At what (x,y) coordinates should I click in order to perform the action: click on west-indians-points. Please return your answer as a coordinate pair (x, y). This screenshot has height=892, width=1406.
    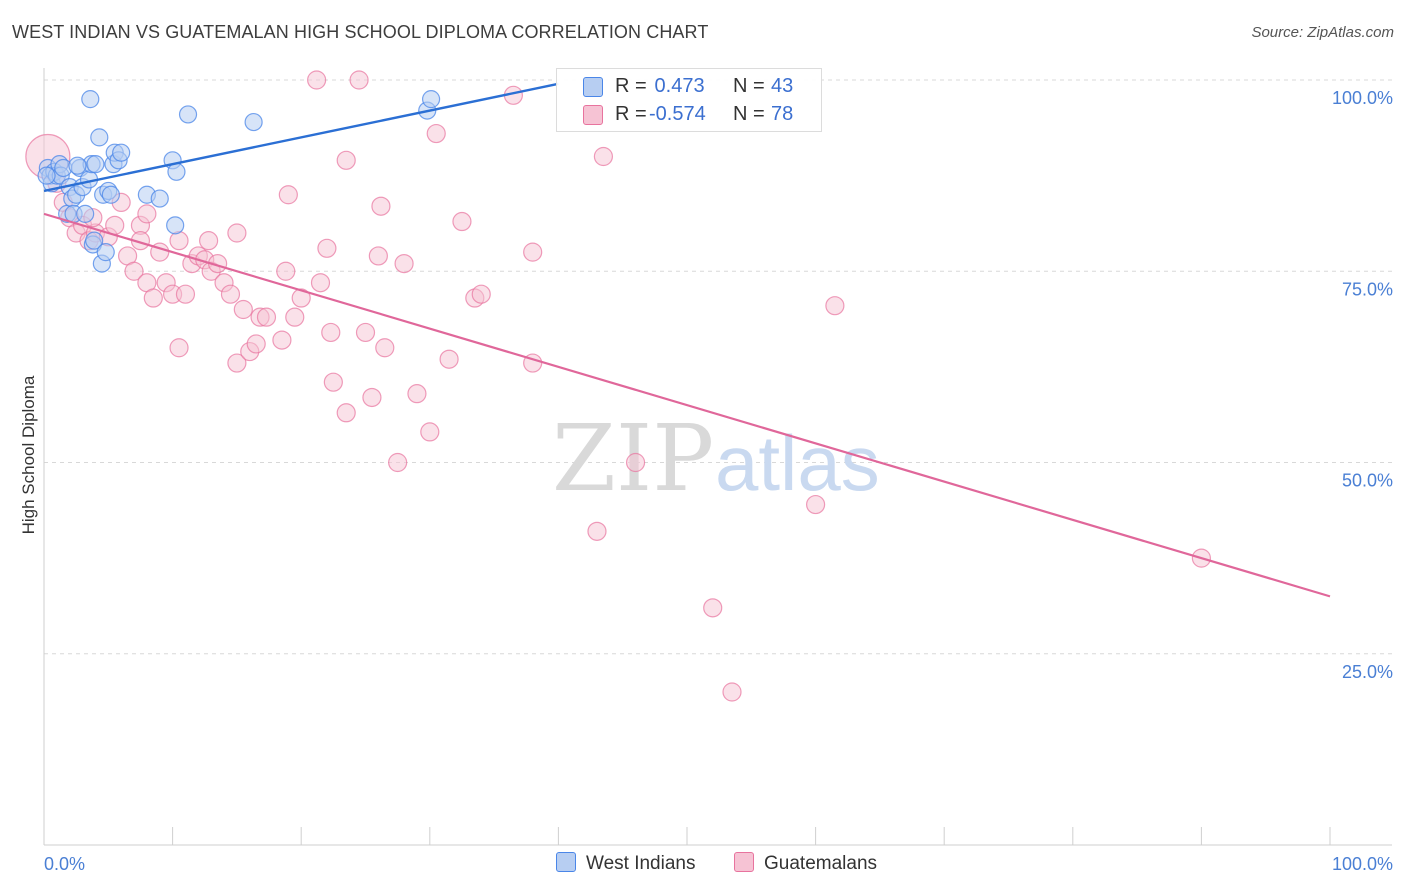
    Looking at the image, I should click on (239, 181).